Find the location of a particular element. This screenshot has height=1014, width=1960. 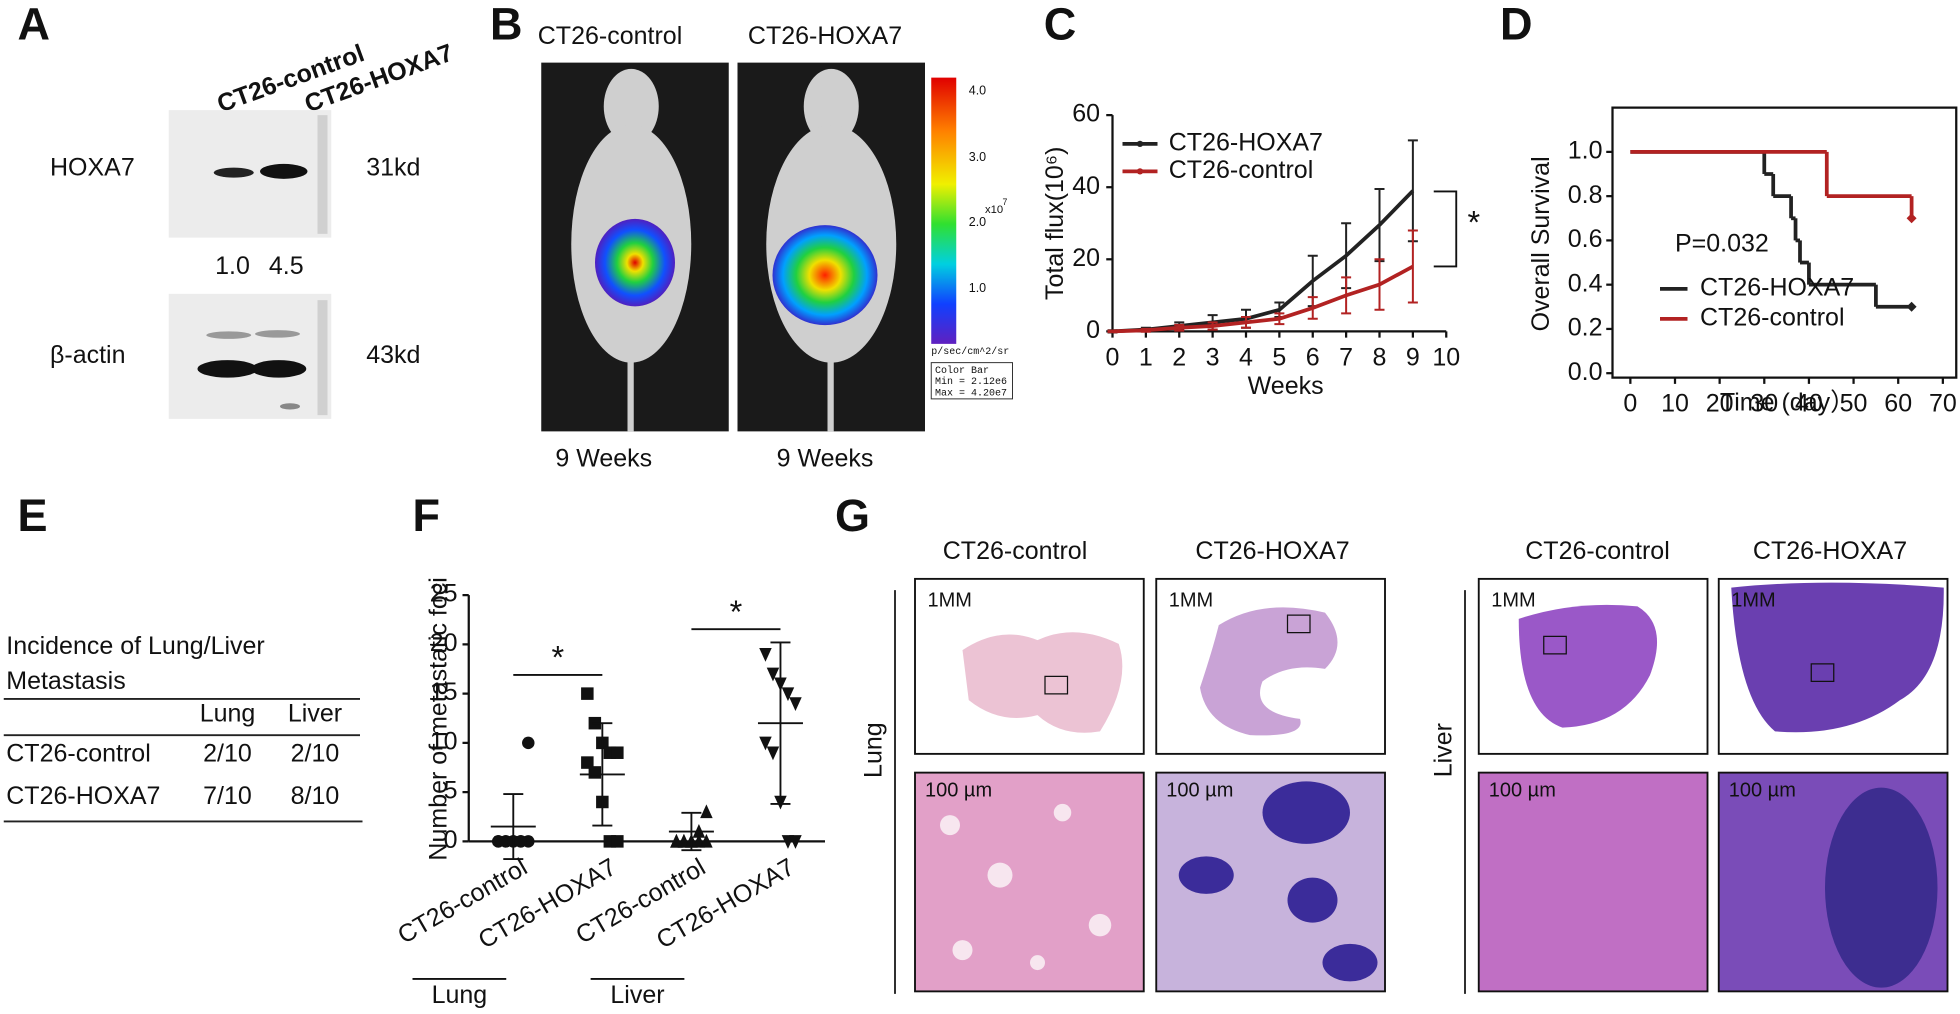

ratio: 1.0 is located at coordinates (232, 266).